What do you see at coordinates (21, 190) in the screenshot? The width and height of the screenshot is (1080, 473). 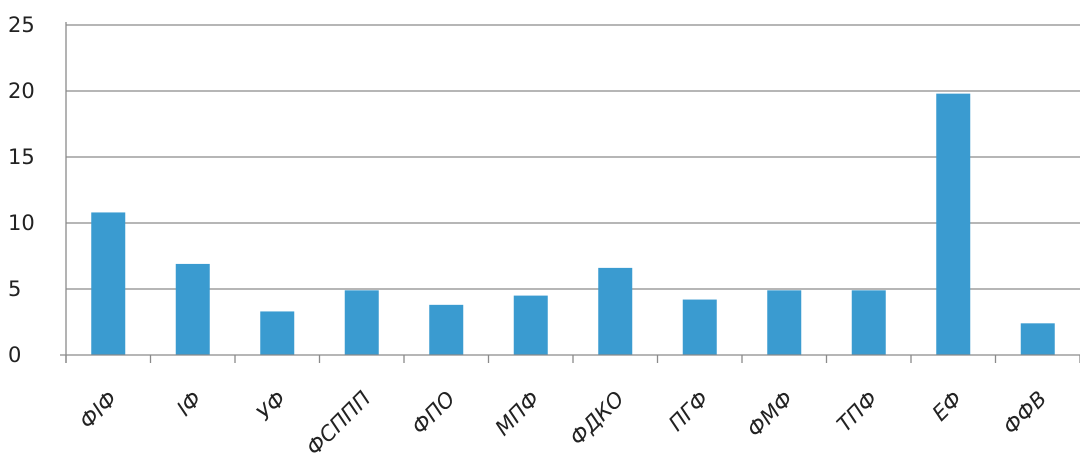 I see `y-tick-labels: 0 5 10 15 20 25` at bounding box center [21, 190].